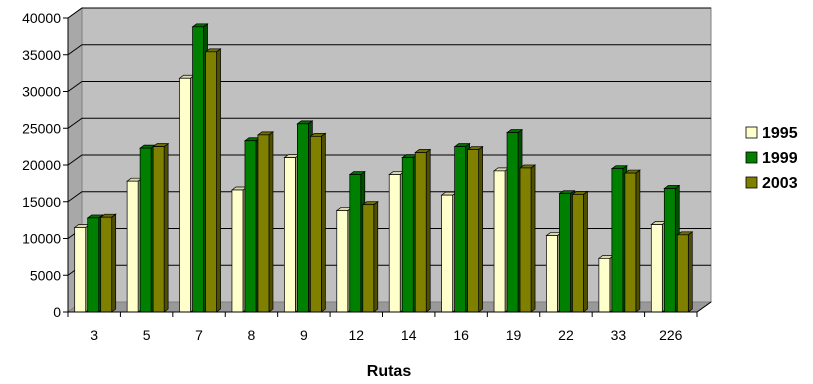 The image size is (813, 384). What do you see at coordinates (409, 335) in the screenshot?
I see `x-tick-label: 14` at bounding box center [409, 335].